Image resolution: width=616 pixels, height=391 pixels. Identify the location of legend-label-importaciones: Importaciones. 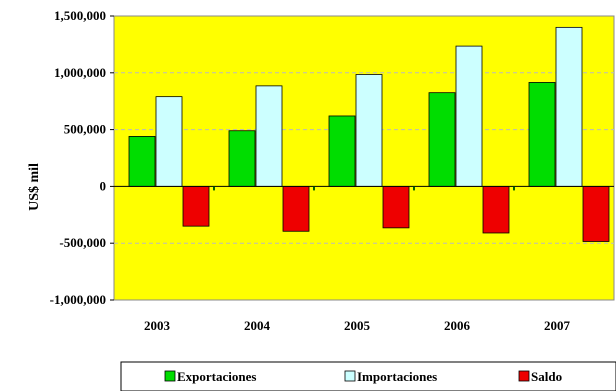
(397, 376).